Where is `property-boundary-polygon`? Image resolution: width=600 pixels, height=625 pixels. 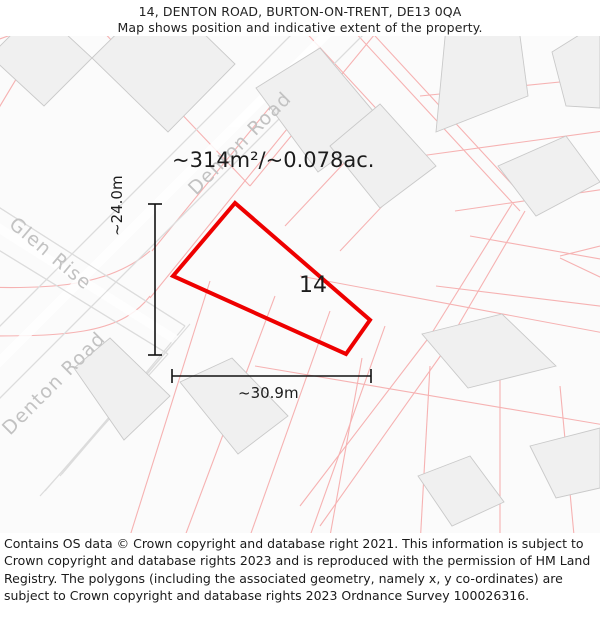
property-boundary-polygon is located at coordinates (271, 278).